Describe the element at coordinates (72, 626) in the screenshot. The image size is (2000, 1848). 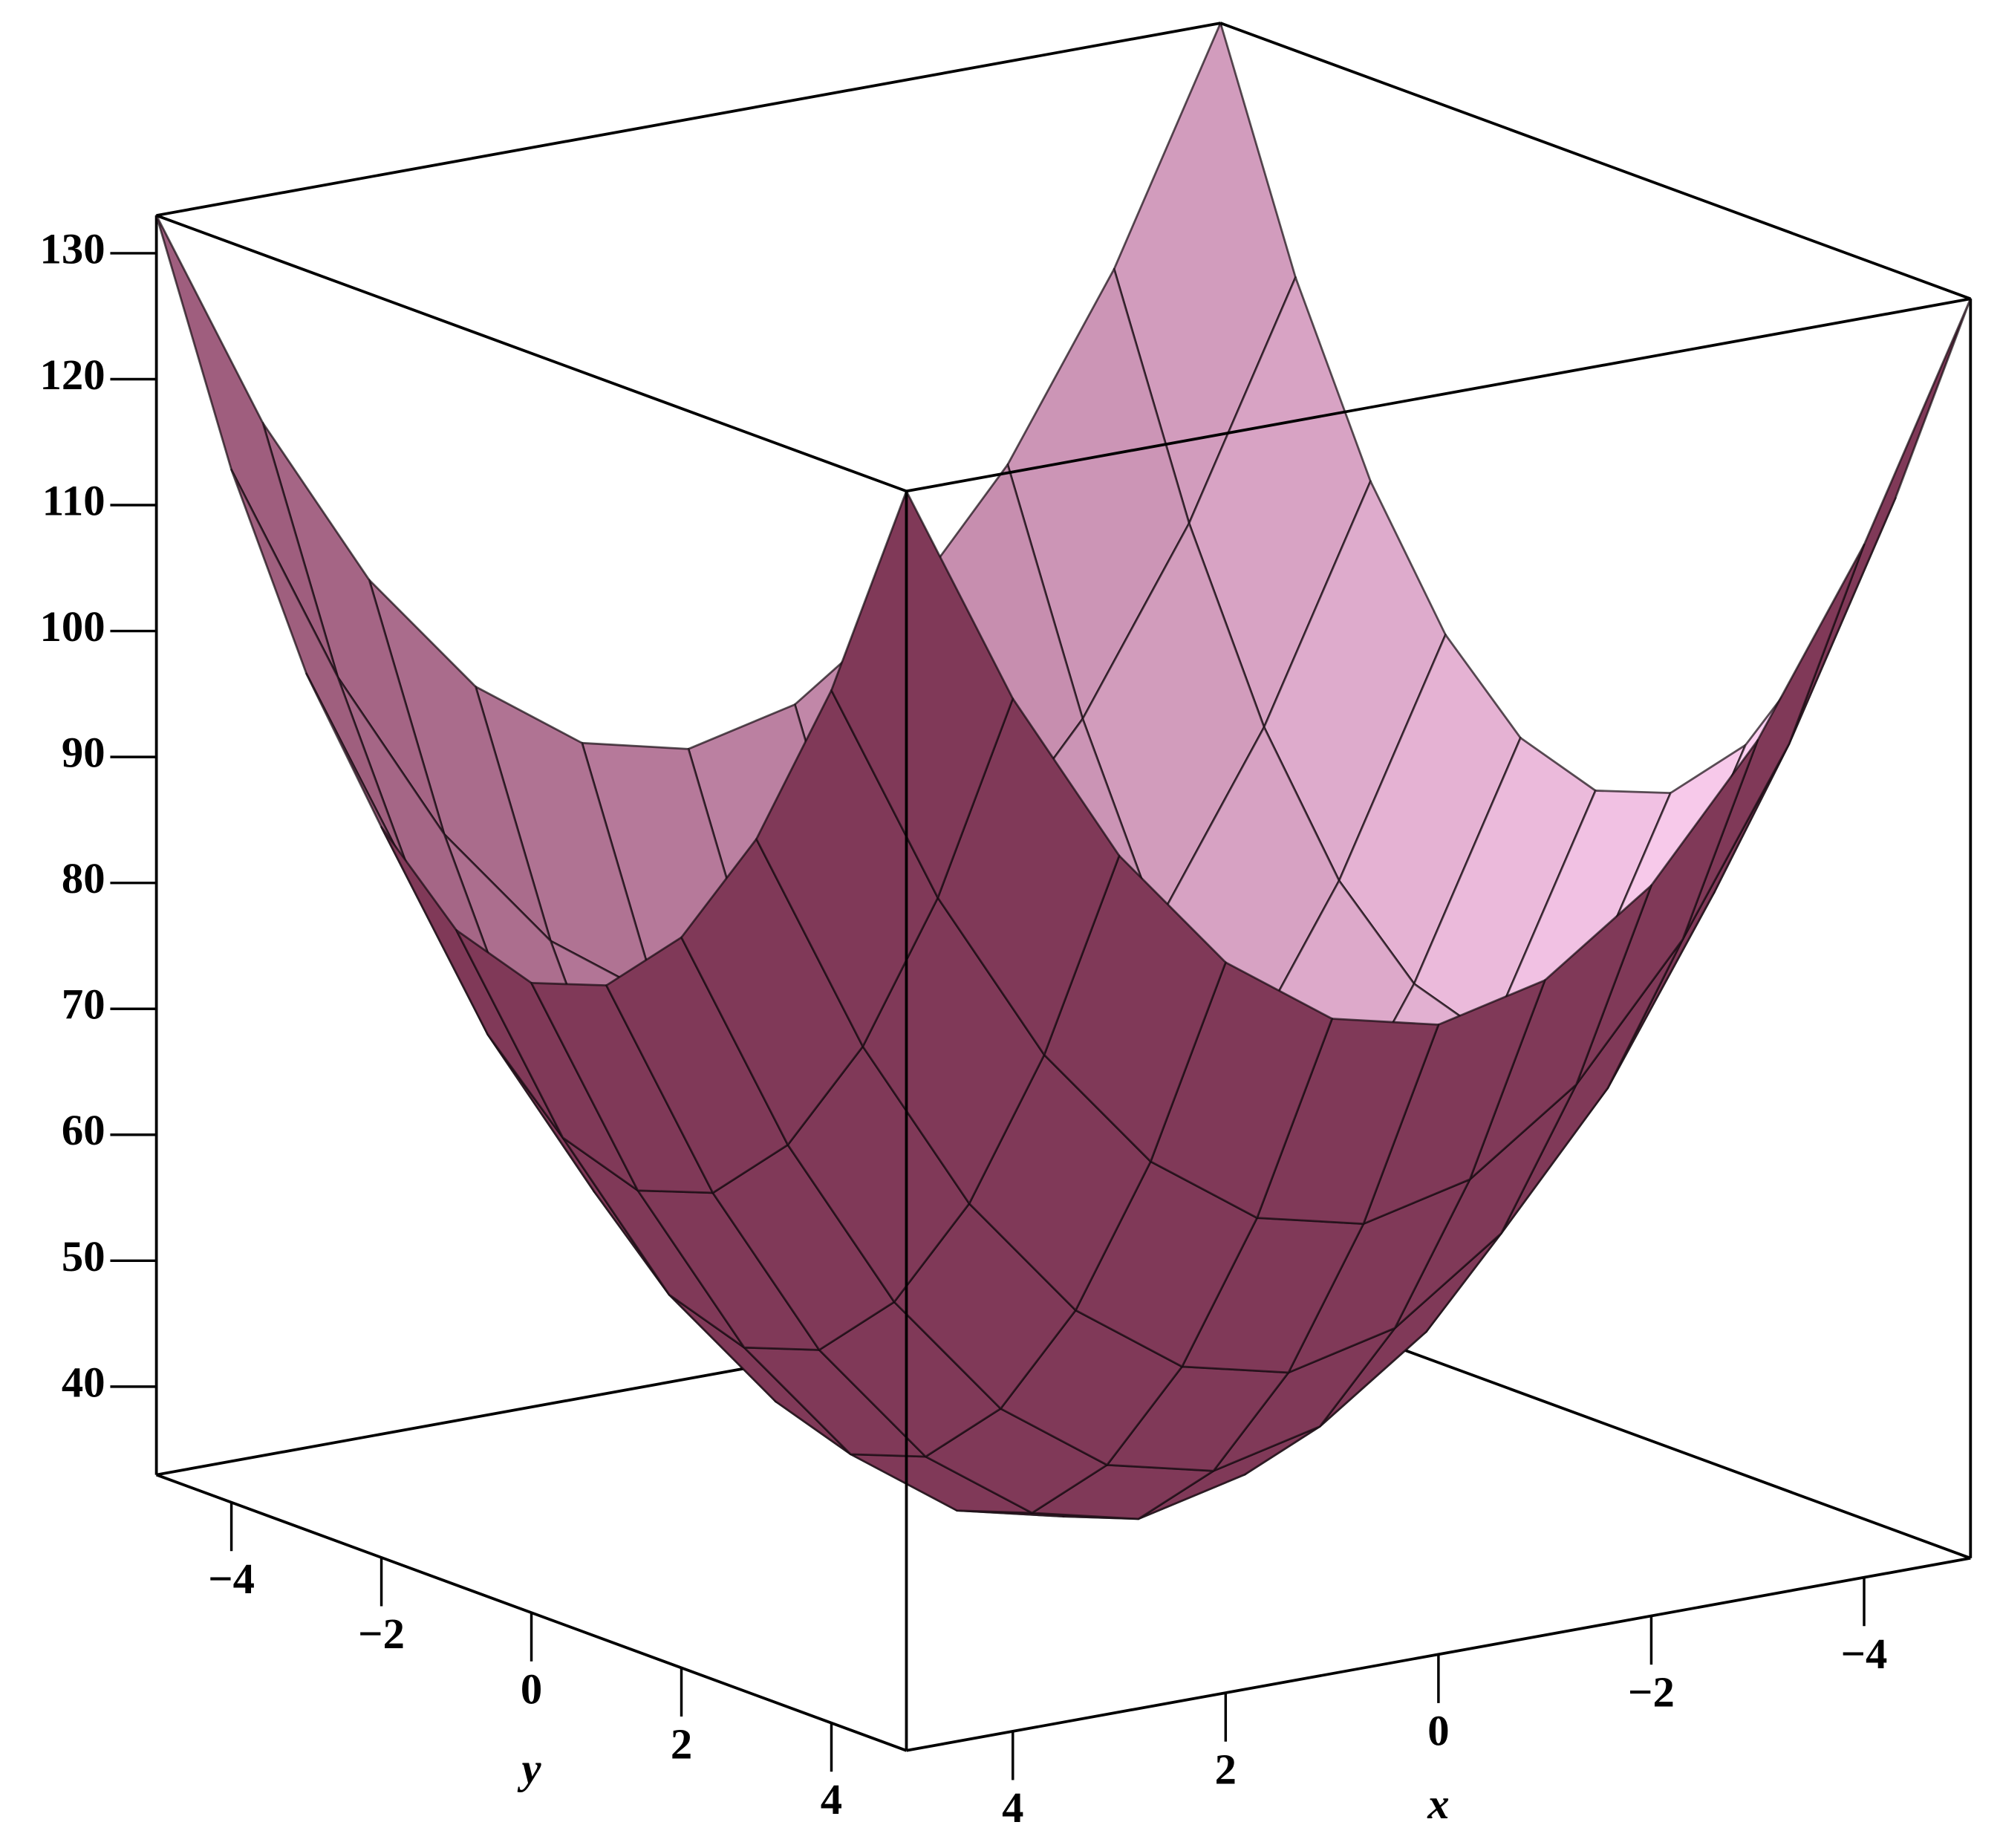
I see `z-tick-label: 100` at that location.